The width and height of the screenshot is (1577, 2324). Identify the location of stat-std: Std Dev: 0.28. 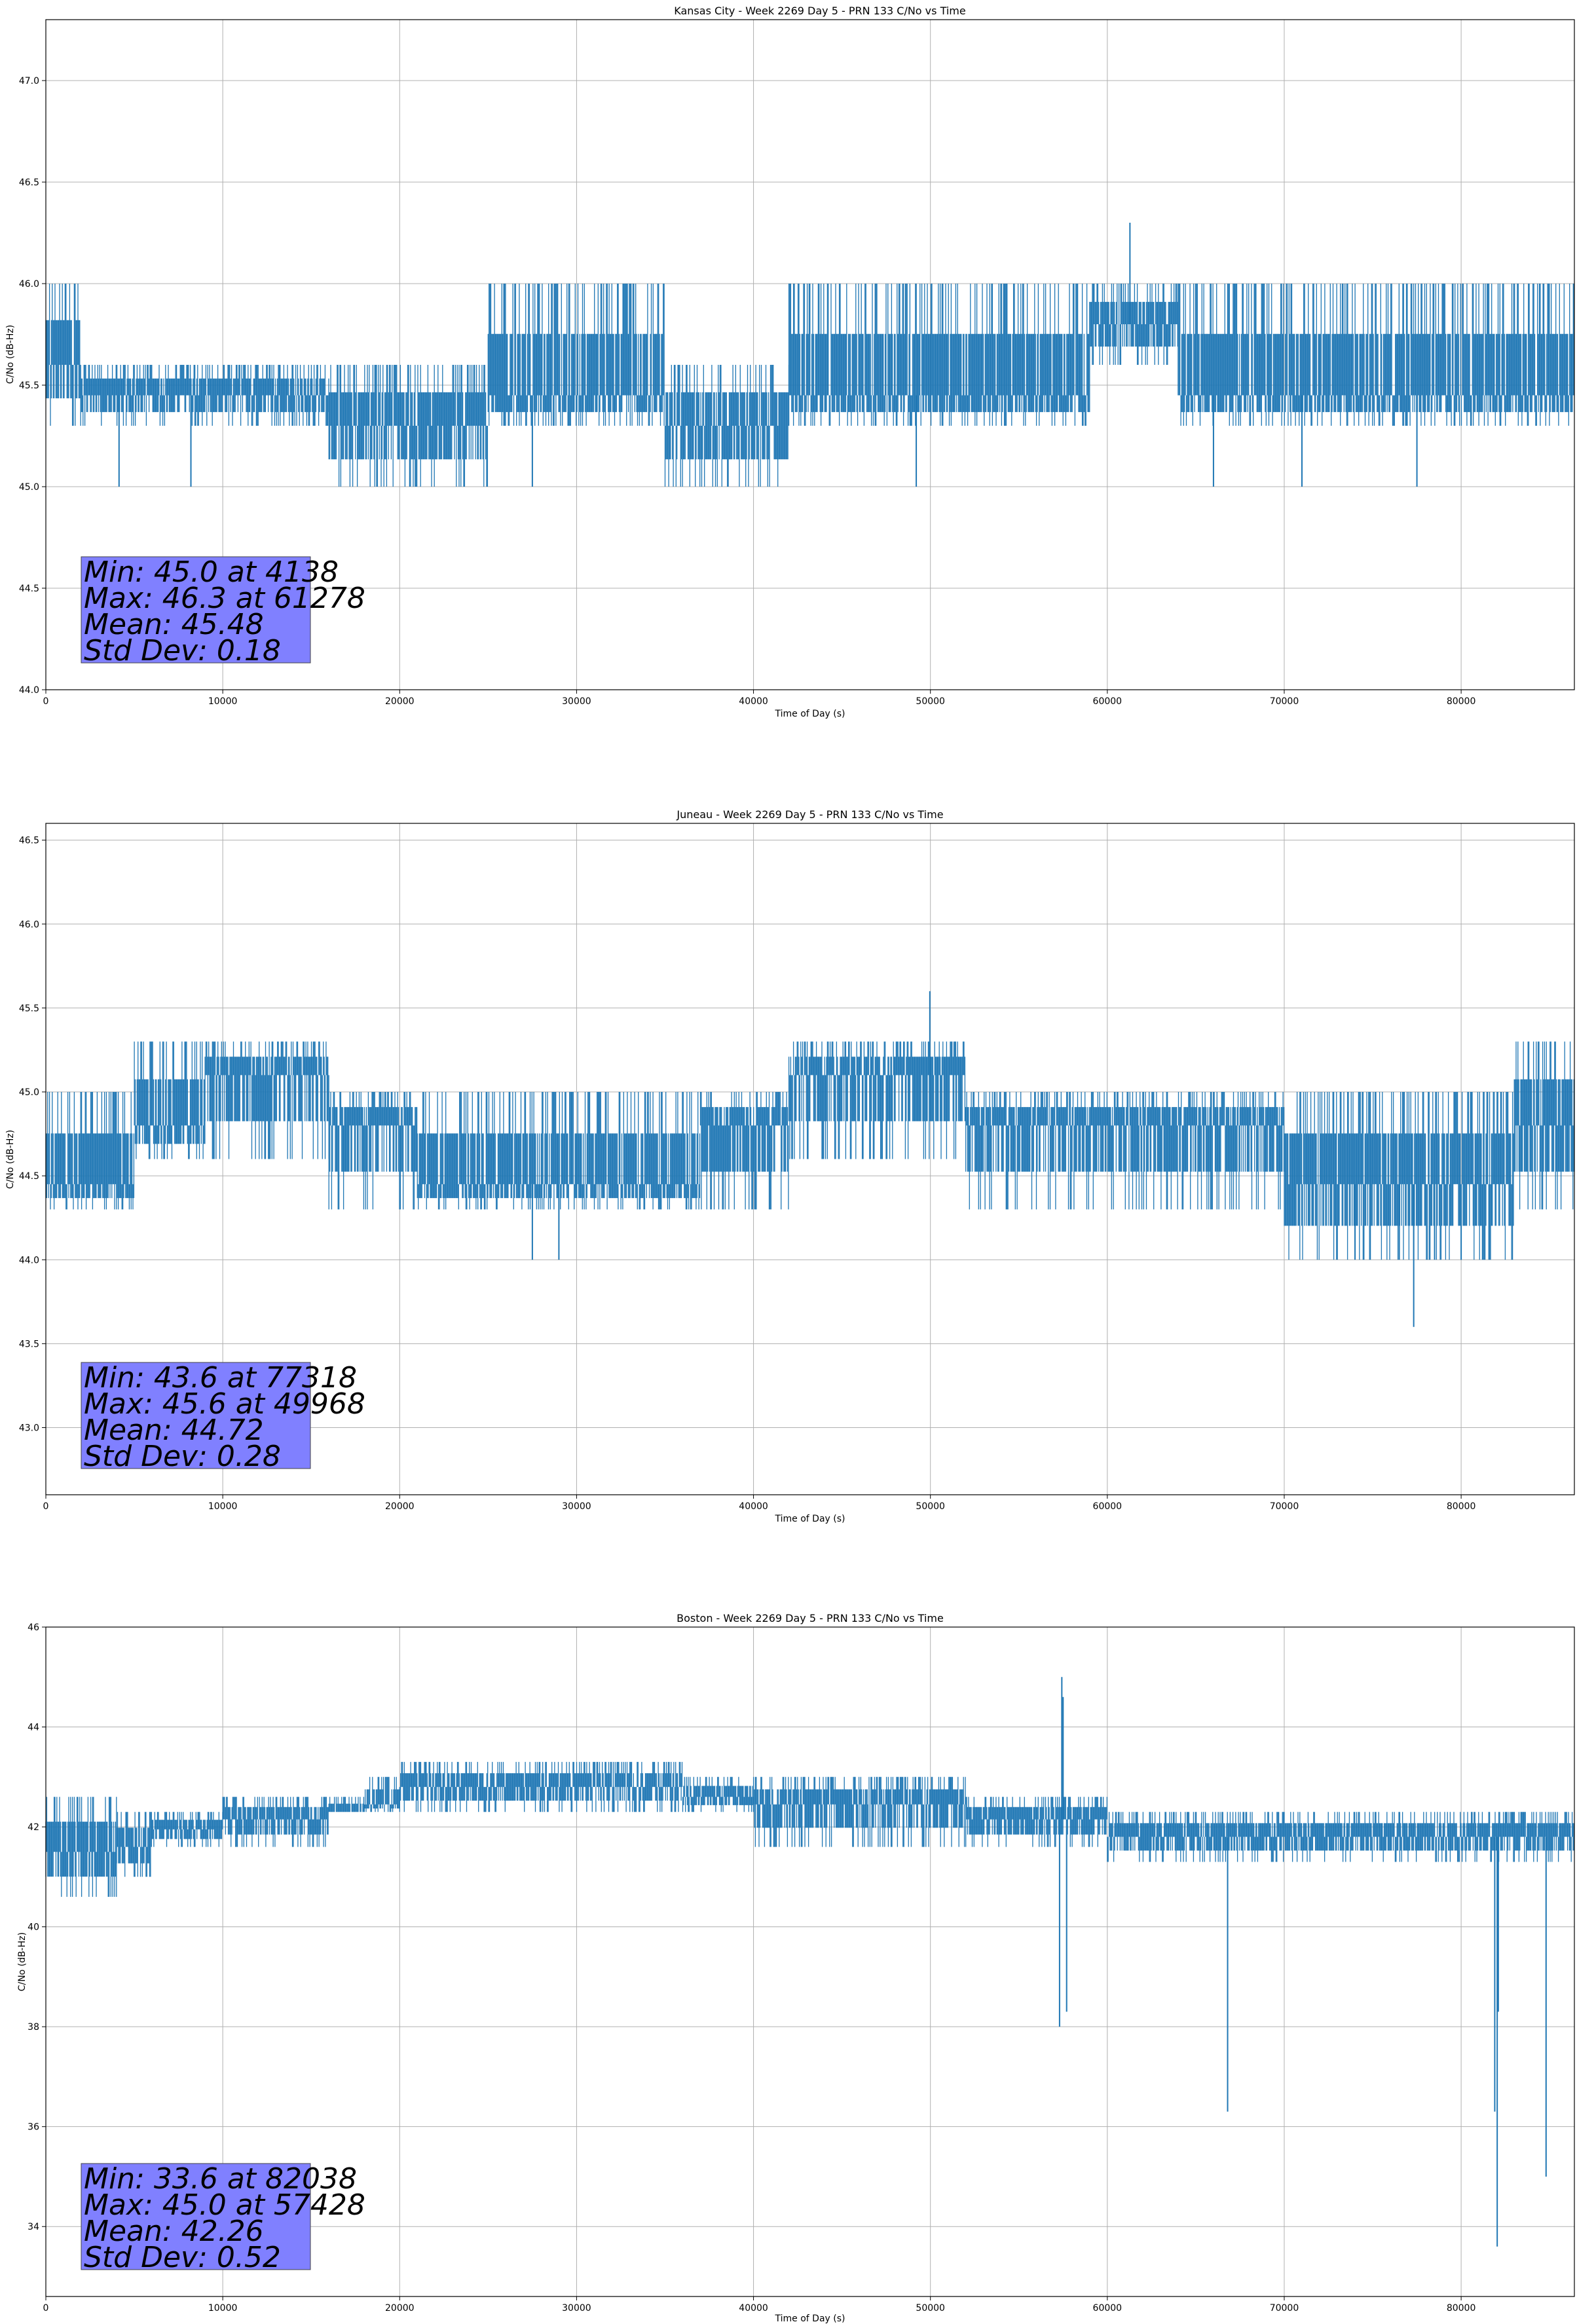
(182, 1456).